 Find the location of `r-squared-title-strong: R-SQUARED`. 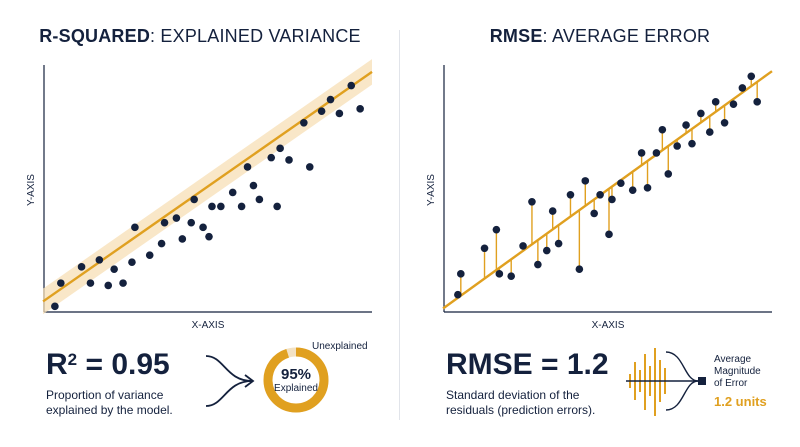

r-squared-title-strong: R-SQUARED is located at coordinates (95, 36).